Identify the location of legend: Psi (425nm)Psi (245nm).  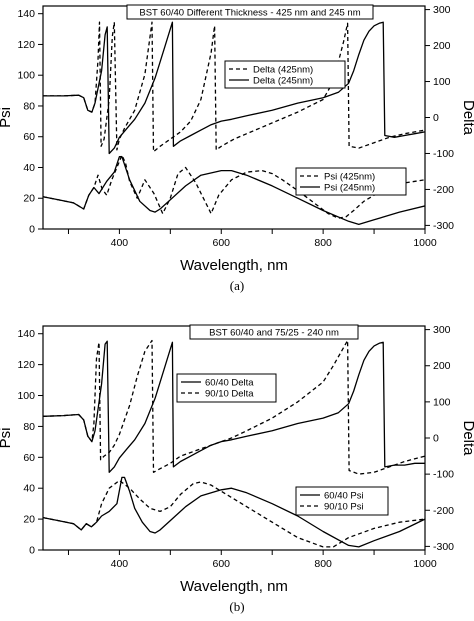
(351, 181).